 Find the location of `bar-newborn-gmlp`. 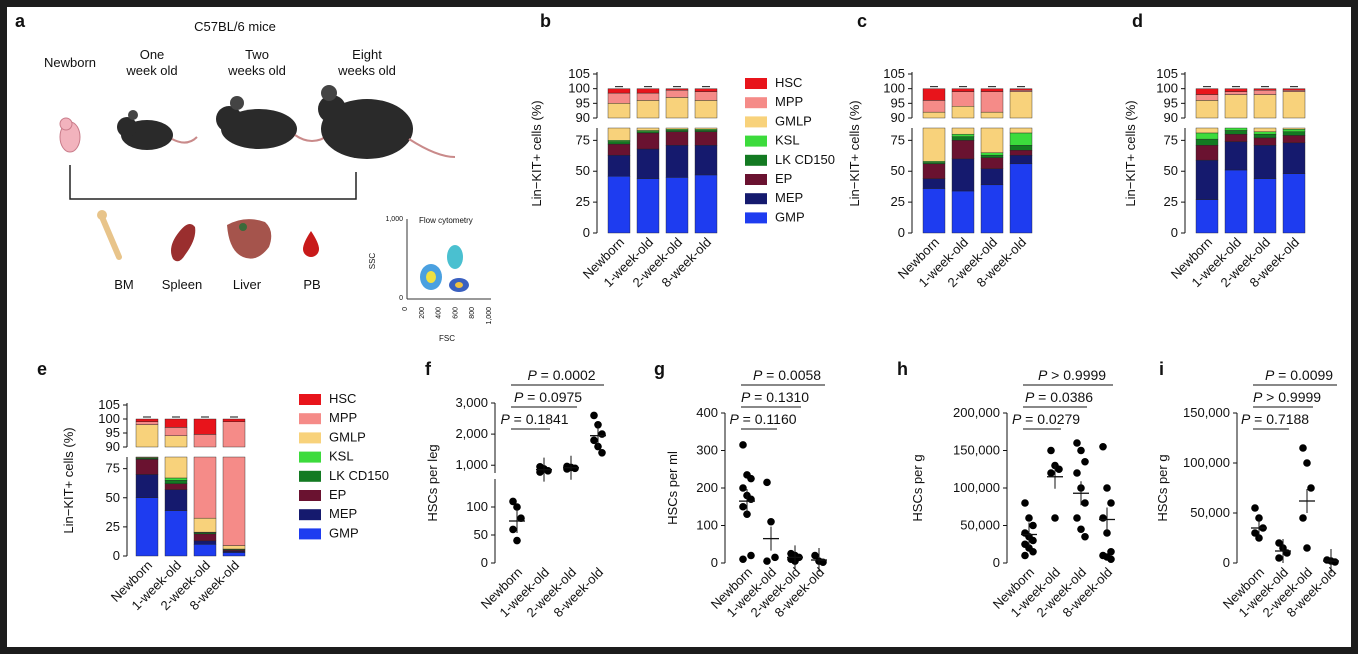

bar-newborn-gmlp is located at coordinates (619, 134).